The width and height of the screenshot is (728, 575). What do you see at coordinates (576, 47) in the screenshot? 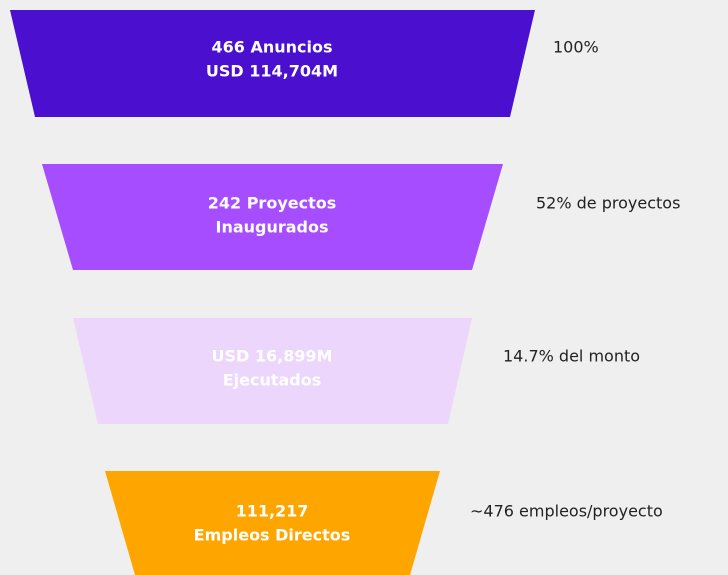
I see `stage-note: 100%` at bounding box center [576, 47].